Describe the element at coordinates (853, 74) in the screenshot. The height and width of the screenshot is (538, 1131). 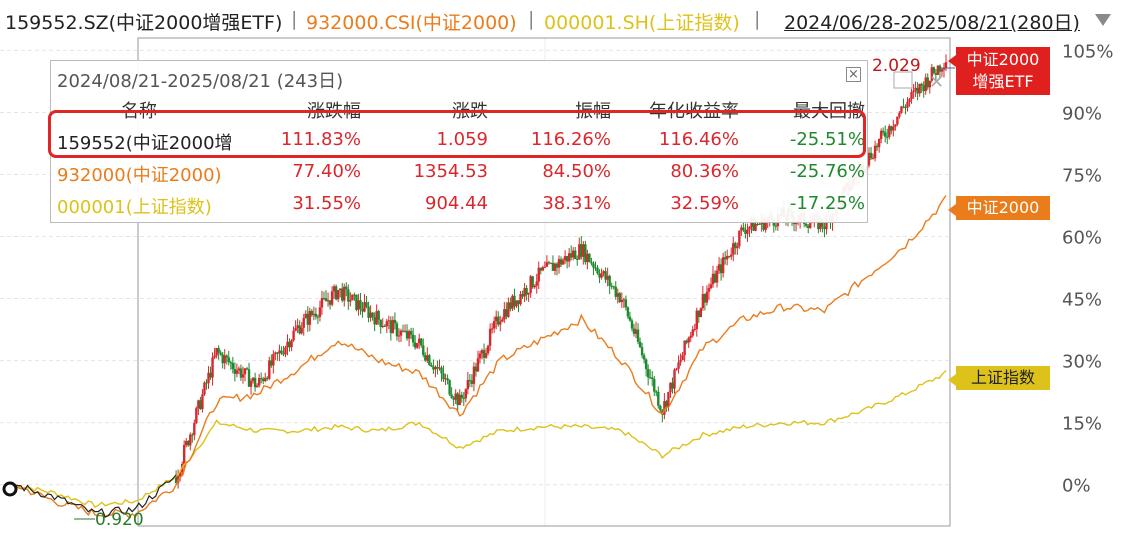
I see `popup-close-icon: ×` at that location.